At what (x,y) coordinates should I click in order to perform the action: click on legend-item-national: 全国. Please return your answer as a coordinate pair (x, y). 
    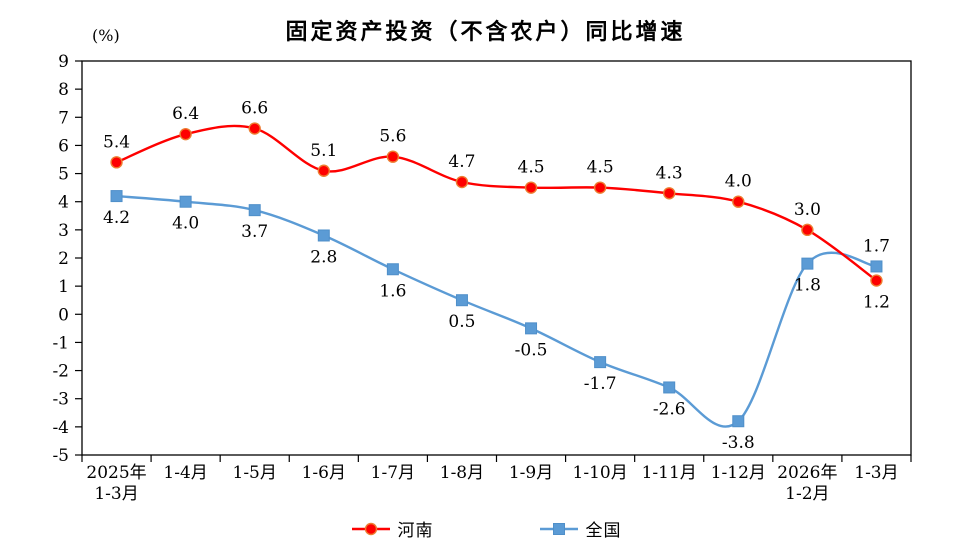
    Looking at the image, I should click on (580, 528).